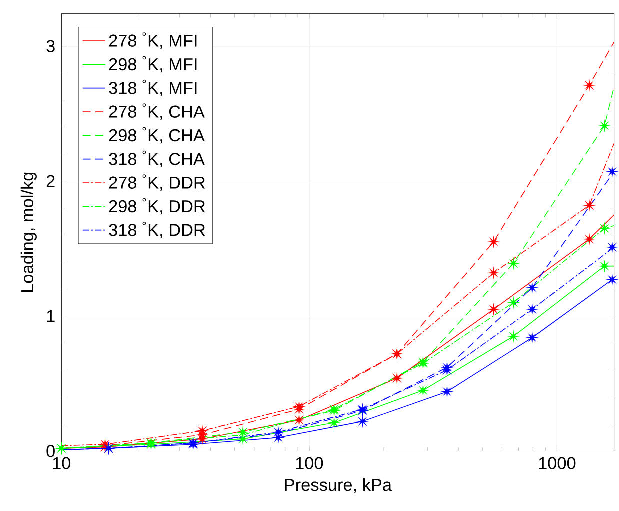  What do you see at coordinates (157, 230) in the screenshot?
I see `legend-label: 318 $^{°}$K, DDR` at bounding box center [157, 230].